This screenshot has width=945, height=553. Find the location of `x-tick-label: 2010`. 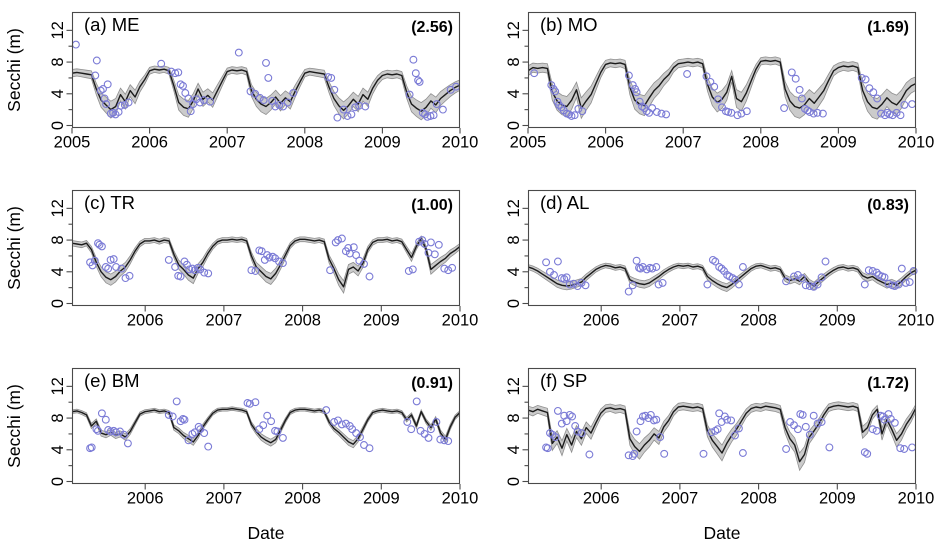

x-tick-label: 2010 is located at coordinates (460, 143).